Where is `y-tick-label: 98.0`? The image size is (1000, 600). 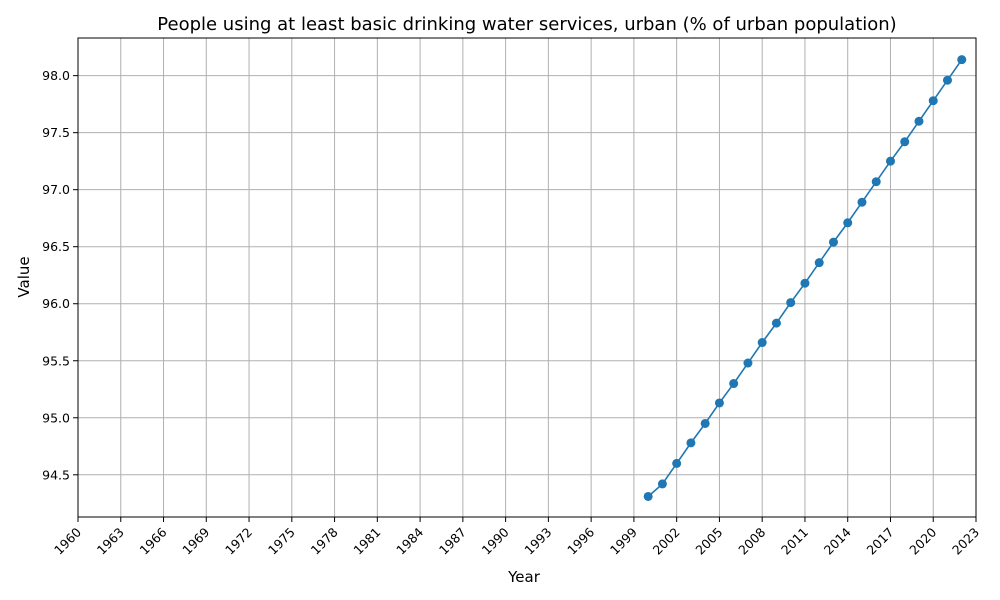 y-tick-label: 98.0 is located at coordinates (56, 75).